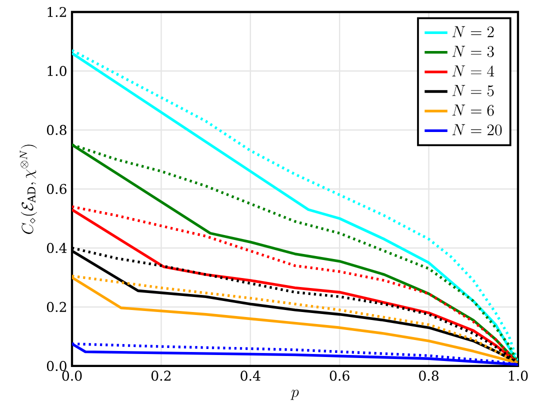  I want to click on legend-label: $N = 3$, so click(473, 52).